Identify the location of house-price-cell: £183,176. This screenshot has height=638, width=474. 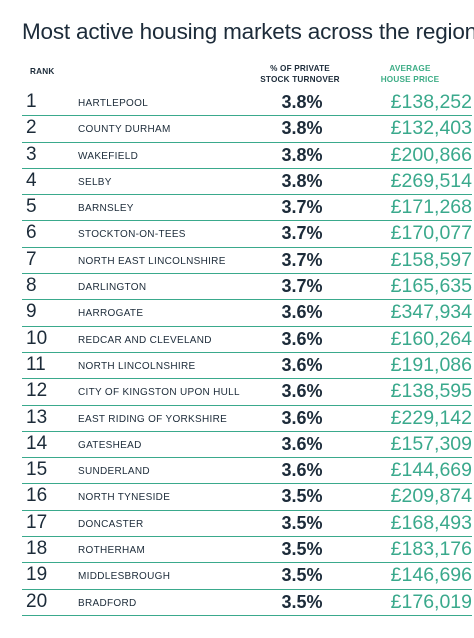
(431, 549).